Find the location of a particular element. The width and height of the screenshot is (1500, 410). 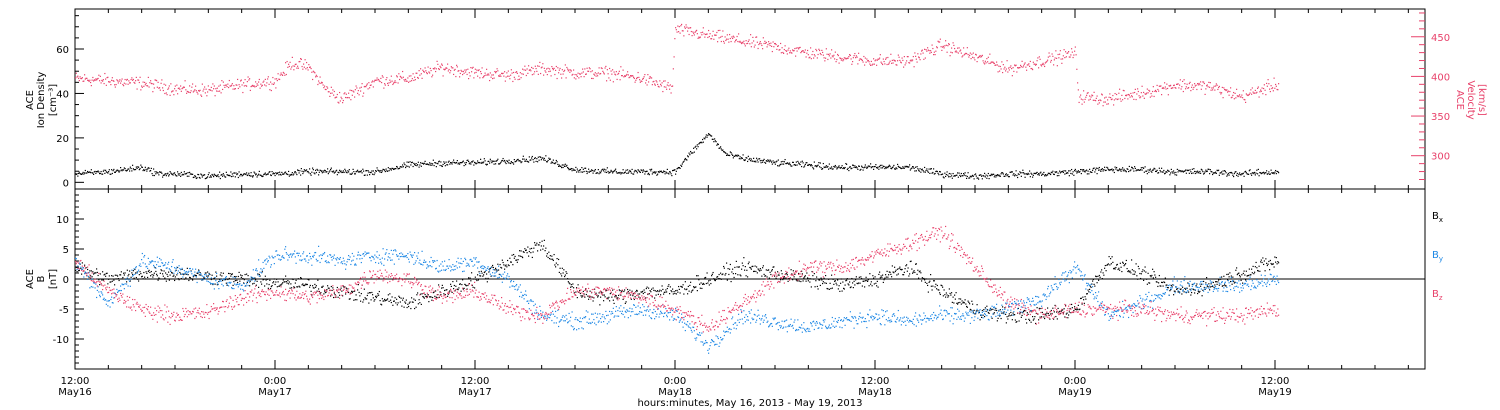

bottom-left-tick-label: -5 is located at coordinates (64, 310).